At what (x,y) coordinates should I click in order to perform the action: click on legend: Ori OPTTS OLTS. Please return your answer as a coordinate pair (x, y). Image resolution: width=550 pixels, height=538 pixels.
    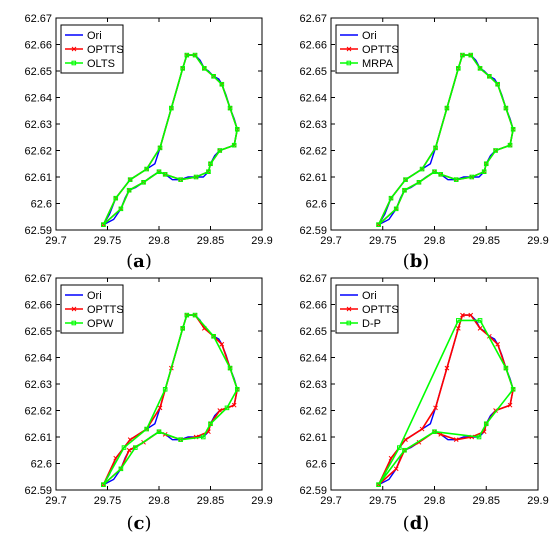
    Looking at the image, I should click on (92, 49).